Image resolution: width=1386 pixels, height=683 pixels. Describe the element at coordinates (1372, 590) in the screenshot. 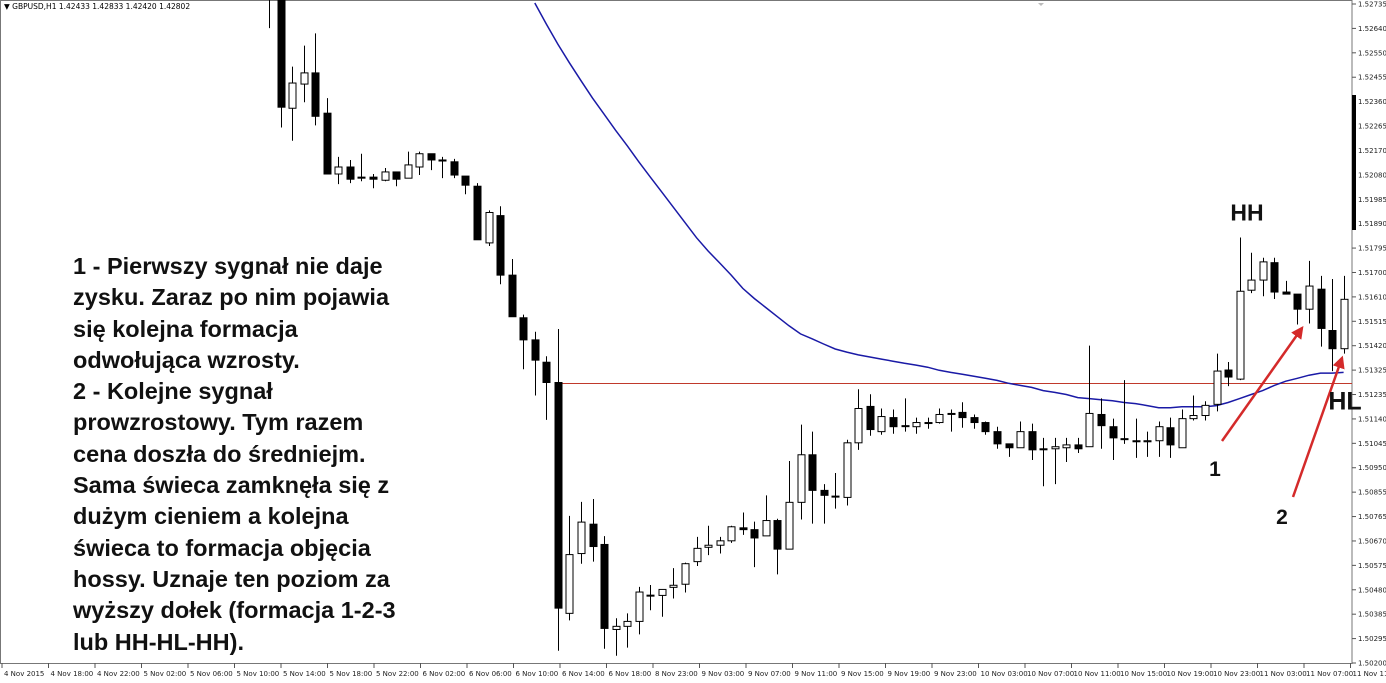

I see `price-tick-label: 1.50480` at that location.